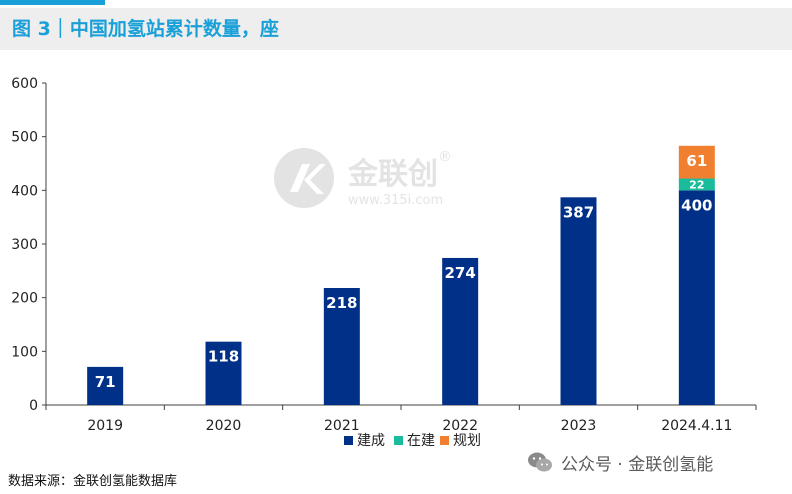 The width and height of the screenshot is (792, 494). I want to click on top-accent-bar, so click(52, 2).